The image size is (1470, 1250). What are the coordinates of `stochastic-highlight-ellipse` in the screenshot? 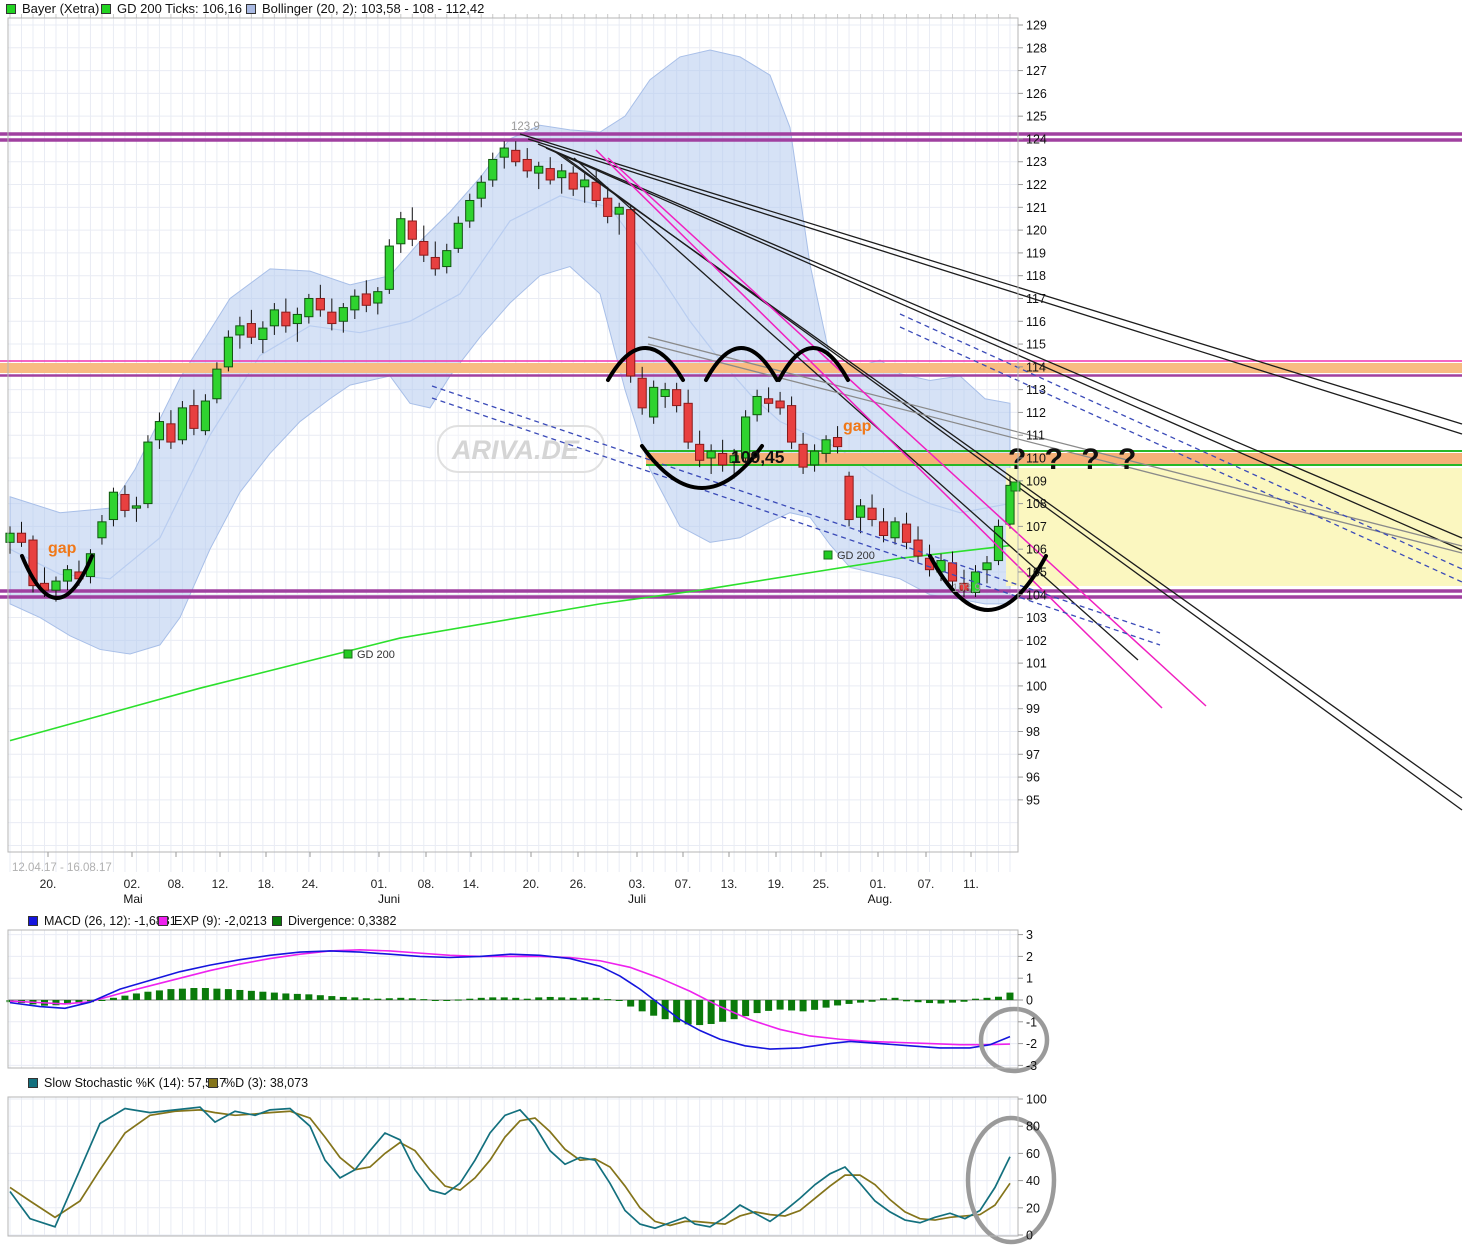 It's located at (1011, 1180).